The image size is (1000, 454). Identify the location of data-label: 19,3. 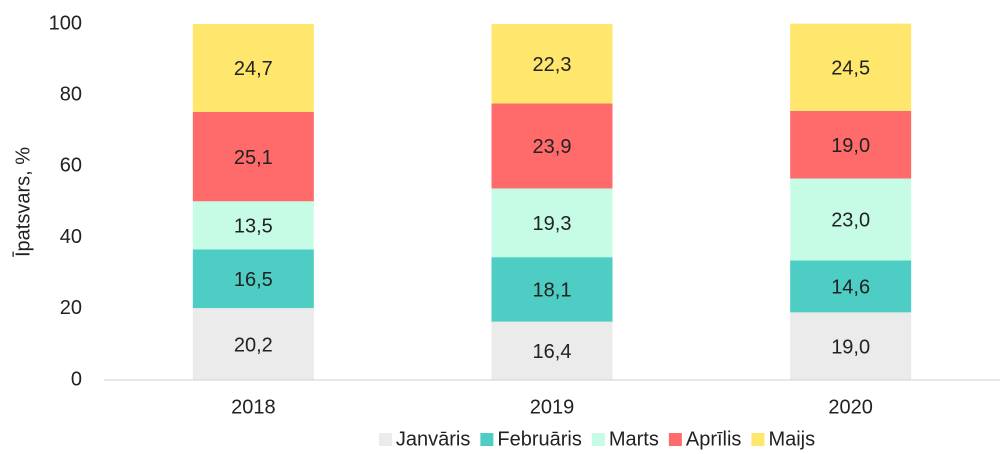
(552, 224).